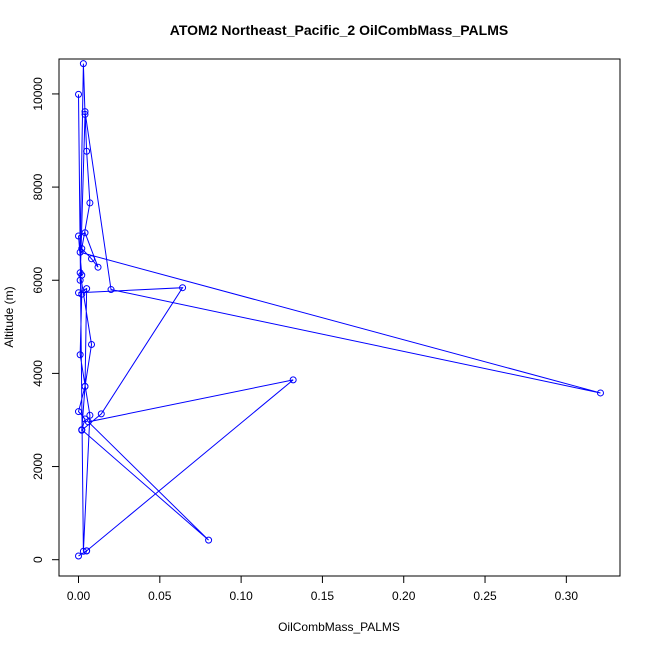 The image size is (650, 650). What do you see at coordinates (485, 596) in the screenshot?
I see `x-tick-label: 0.25` at bounding box center [485, 596].